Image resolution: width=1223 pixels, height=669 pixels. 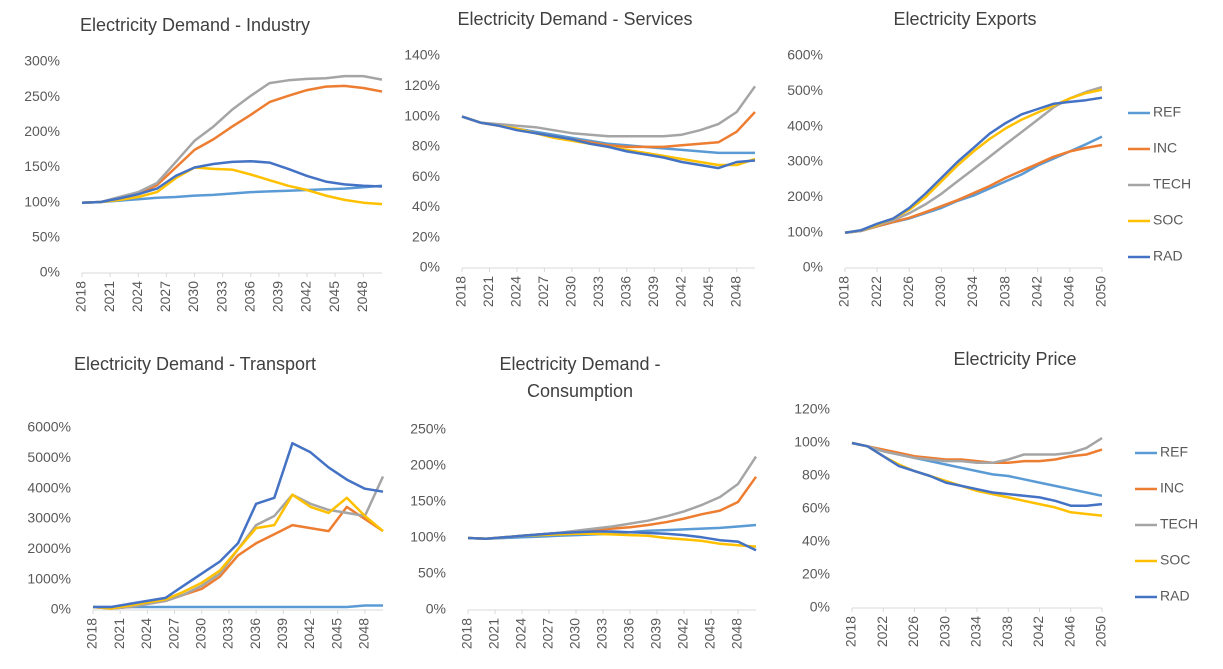 I want to click on y-tick-label: 140%, so click(x=422, y=55).